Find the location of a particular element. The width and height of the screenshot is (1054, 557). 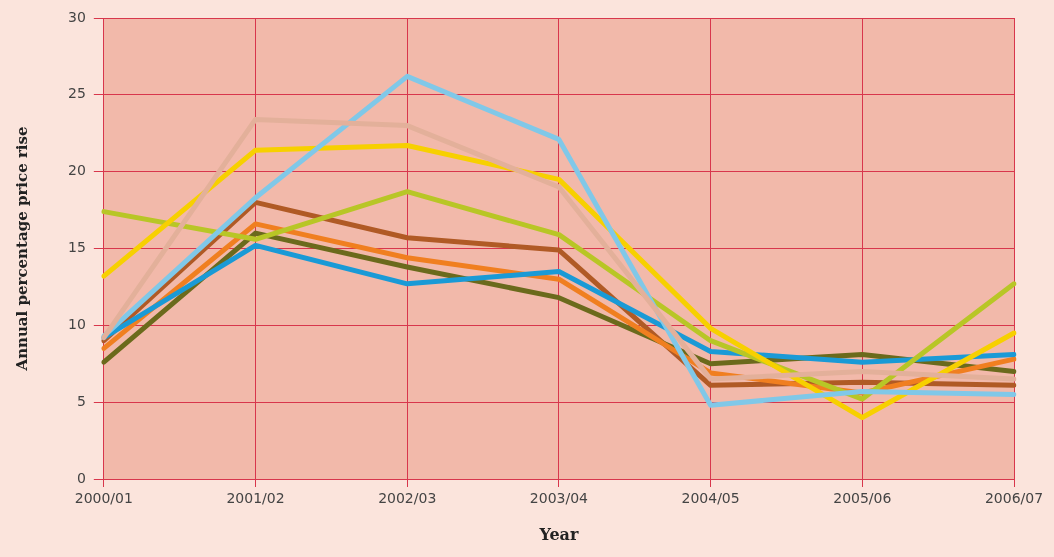

x-tick-label: 2002/03 is located at coordinates (407, 498).